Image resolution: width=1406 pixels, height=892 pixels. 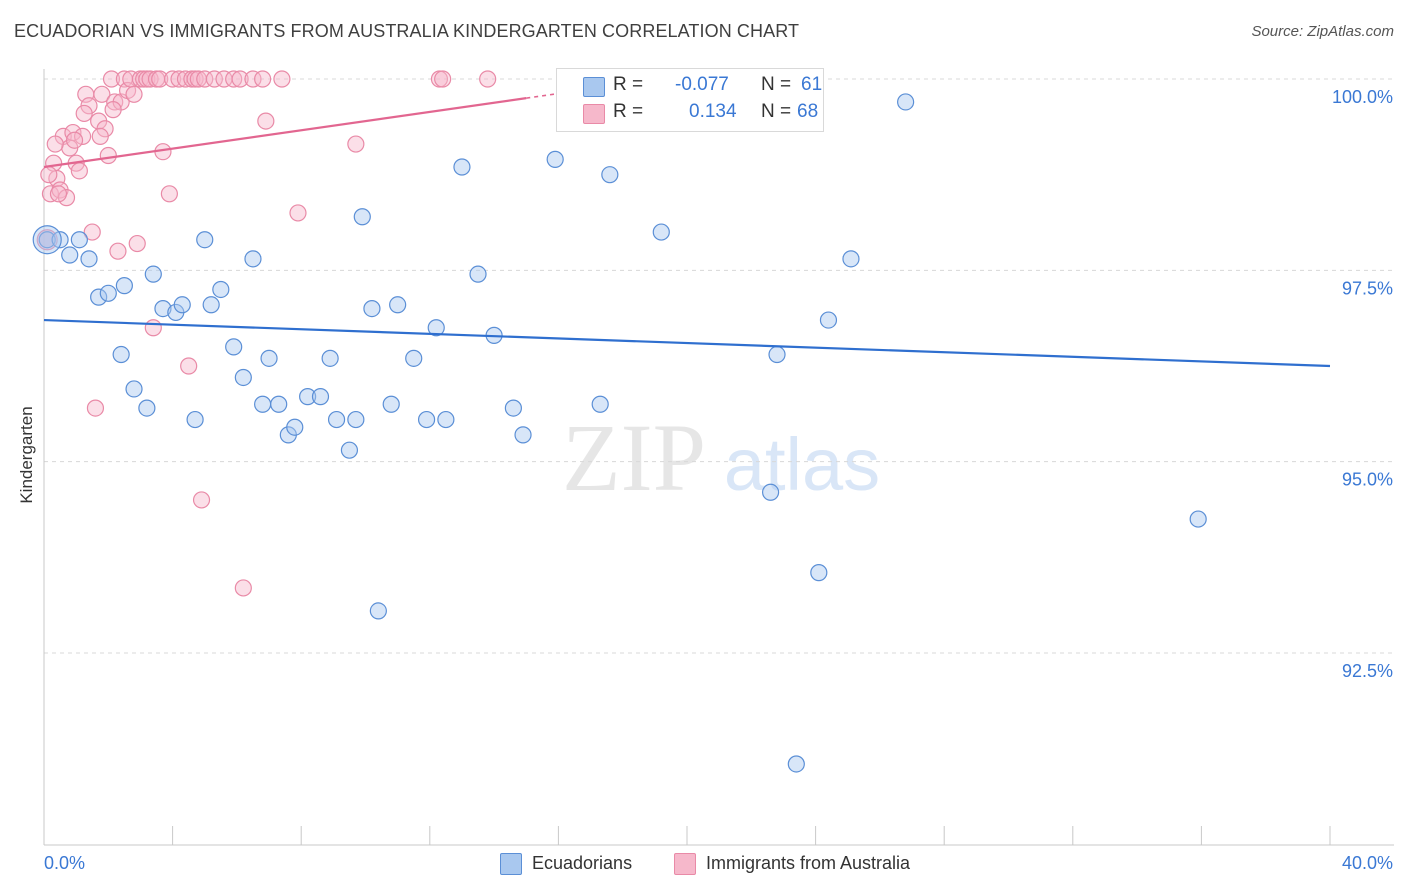 I want to click on correlation-legend: R = -0.077 N = 61 R = 0.134 N = 68, so click(x=690, y=100).